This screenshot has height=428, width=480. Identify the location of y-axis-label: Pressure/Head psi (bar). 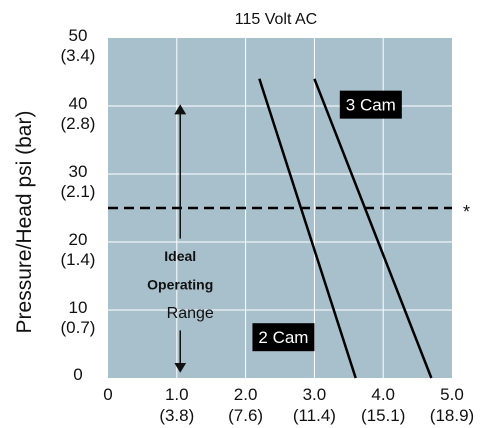
(24, 222).